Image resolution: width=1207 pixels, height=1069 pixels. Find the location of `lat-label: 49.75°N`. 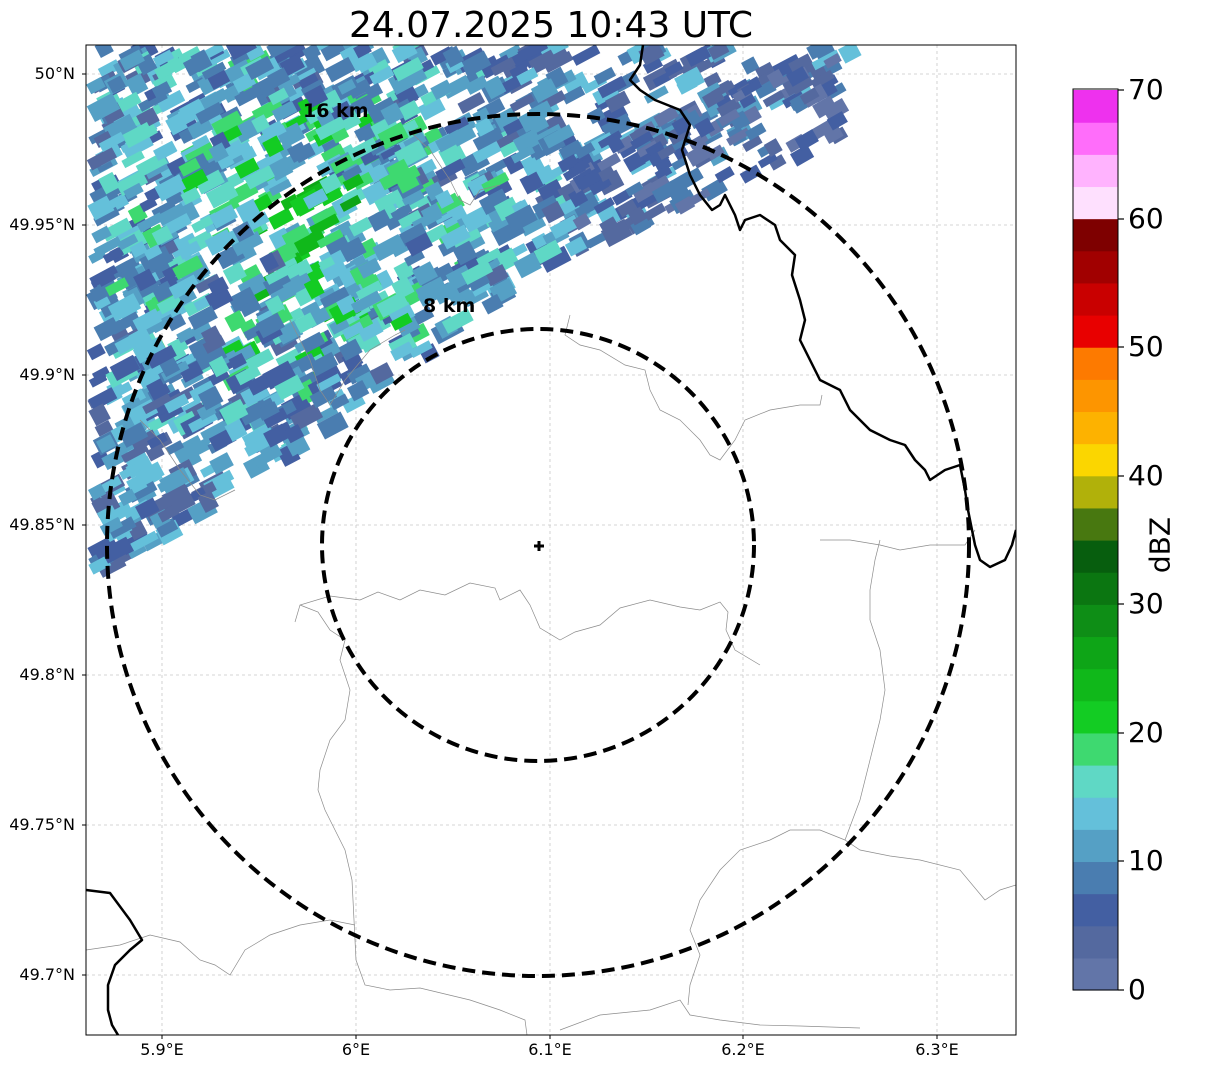

lat-label: 49.75°N is located at coordinates (42, 824).